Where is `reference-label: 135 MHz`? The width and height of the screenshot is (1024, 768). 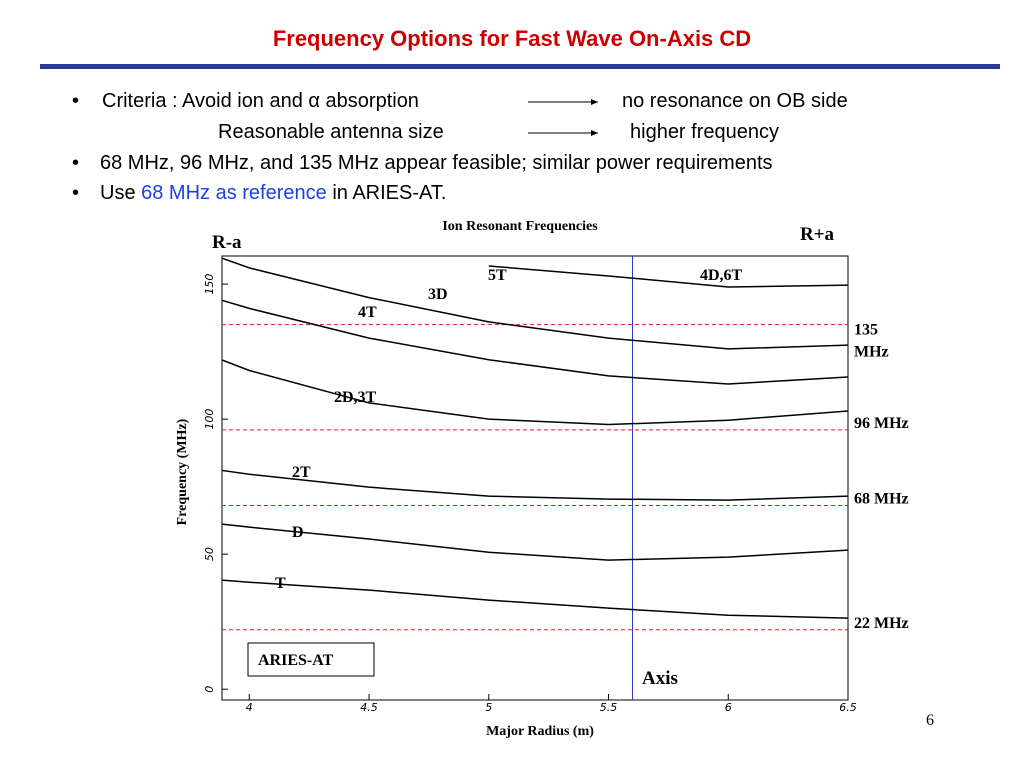 reference-label: 135 MHz is located at coordinates (871, 341).